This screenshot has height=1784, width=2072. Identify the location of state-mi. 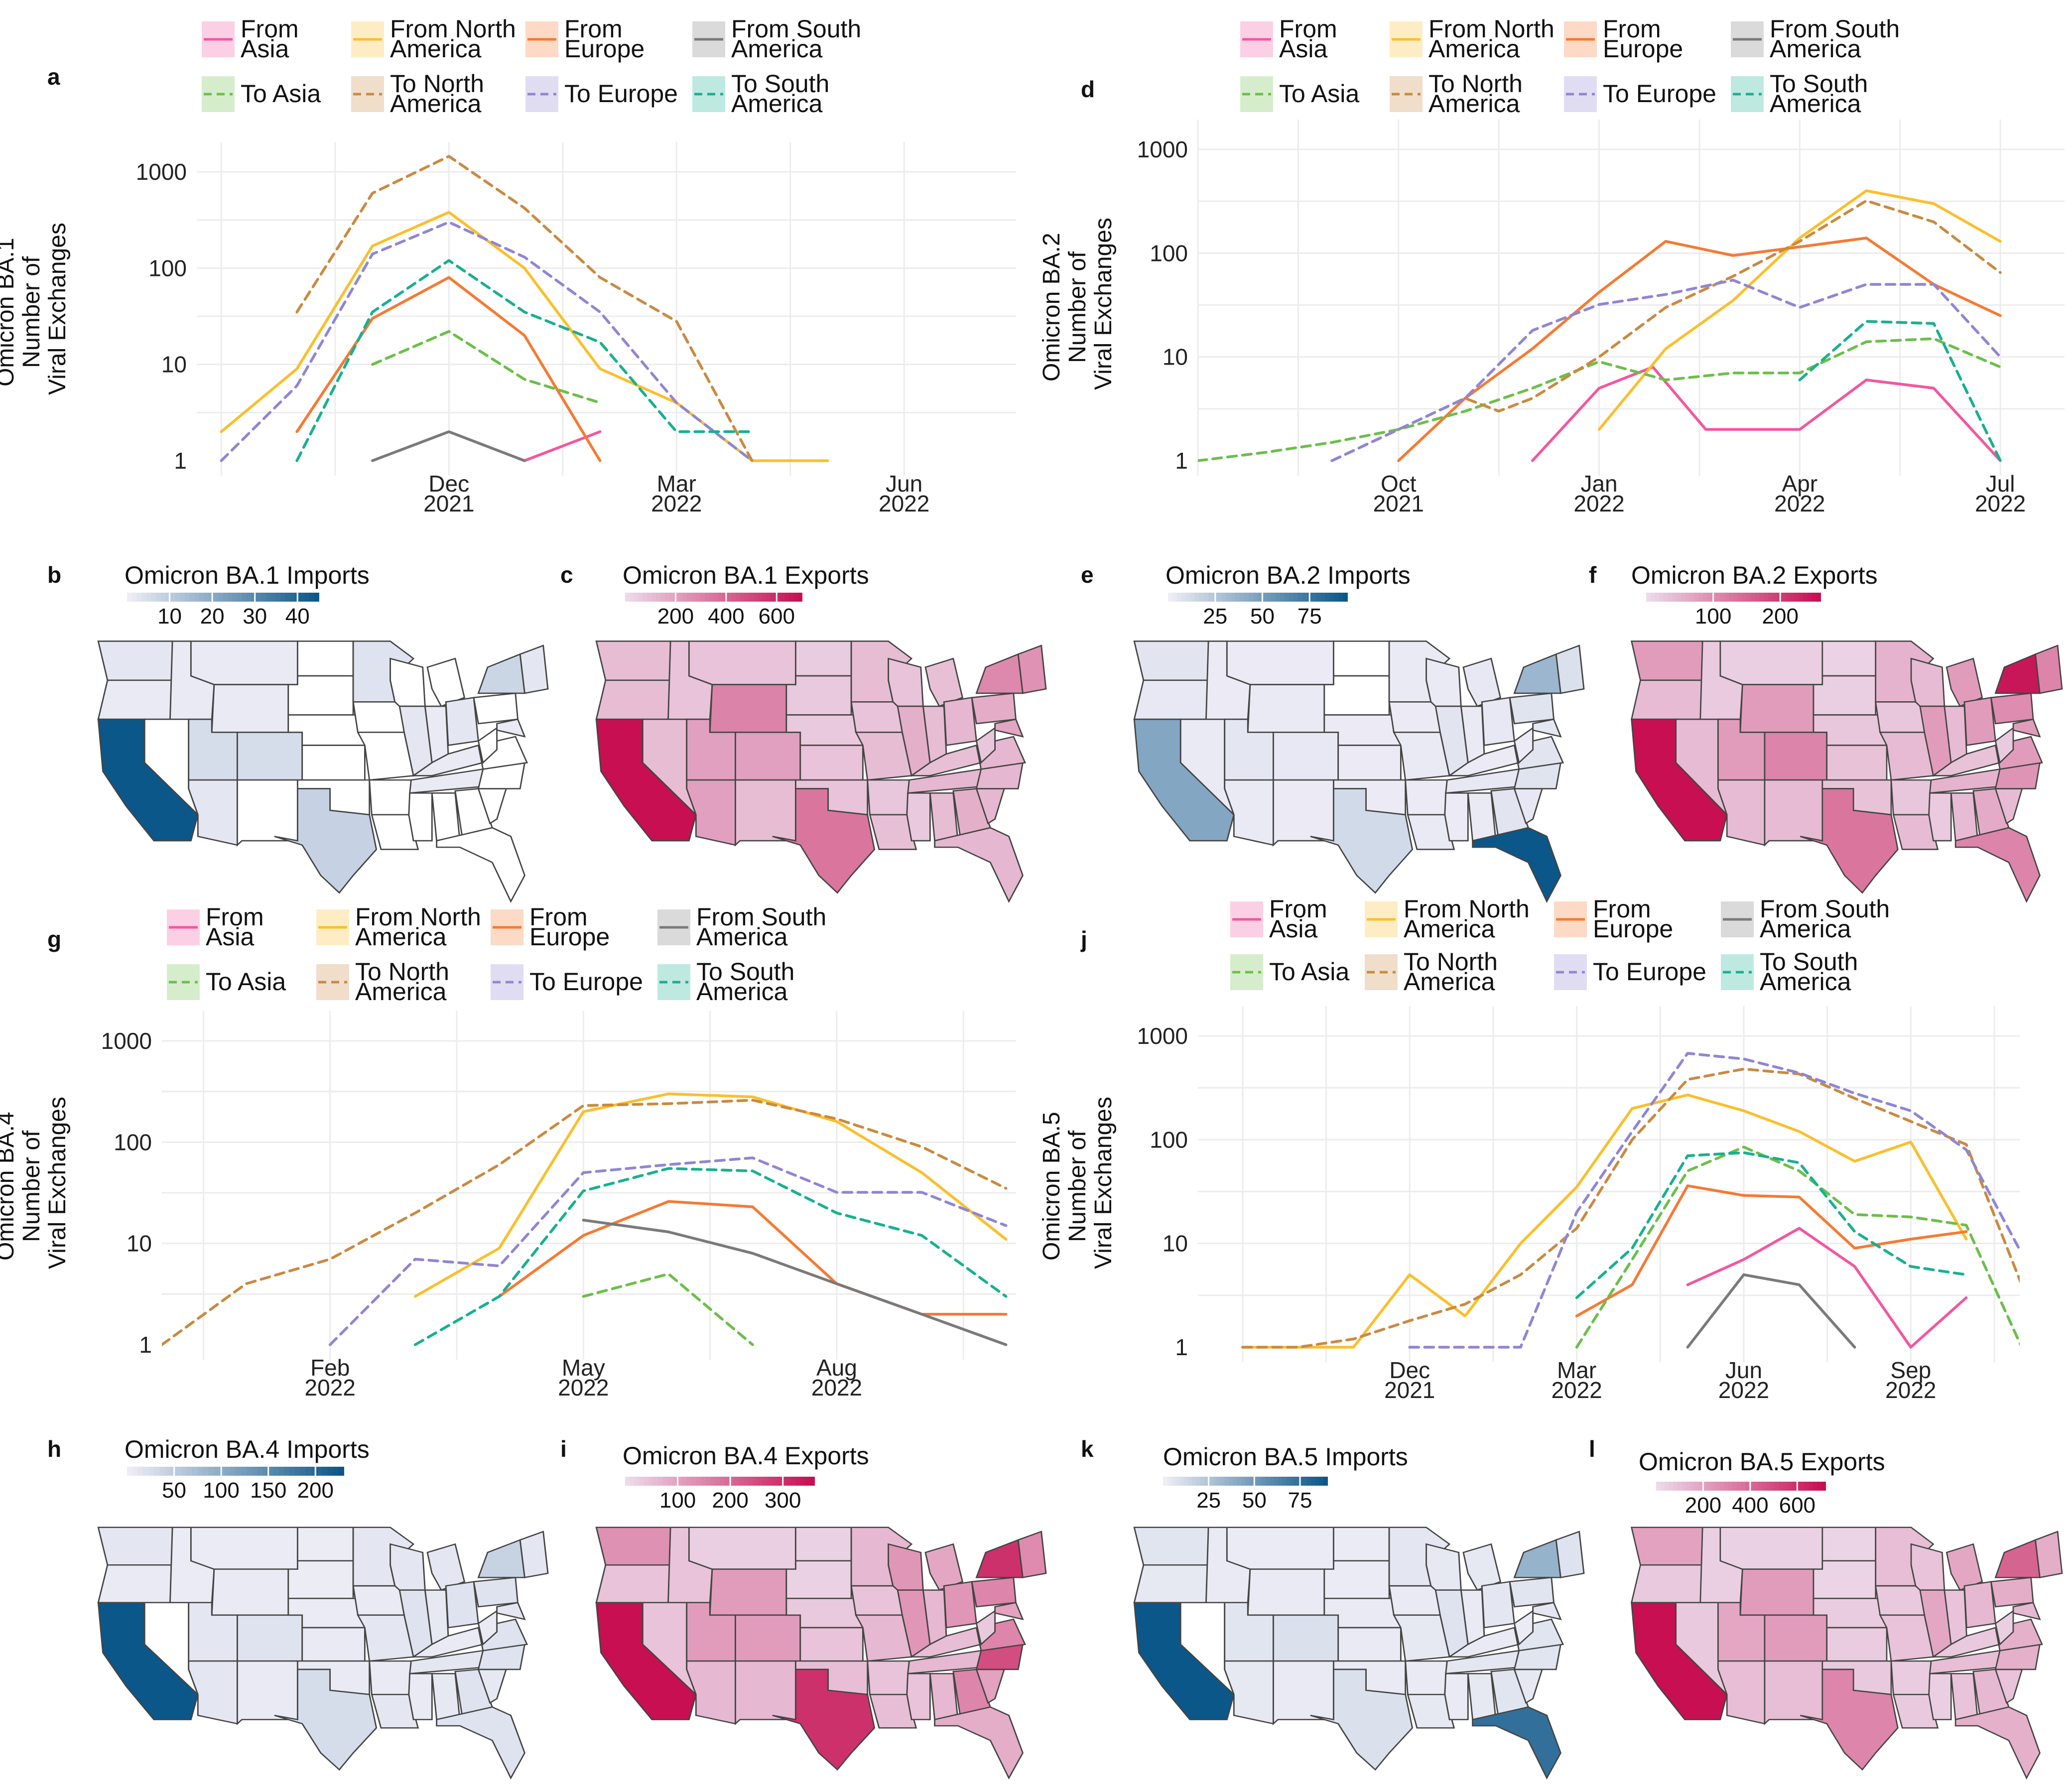
(1482, 1567).